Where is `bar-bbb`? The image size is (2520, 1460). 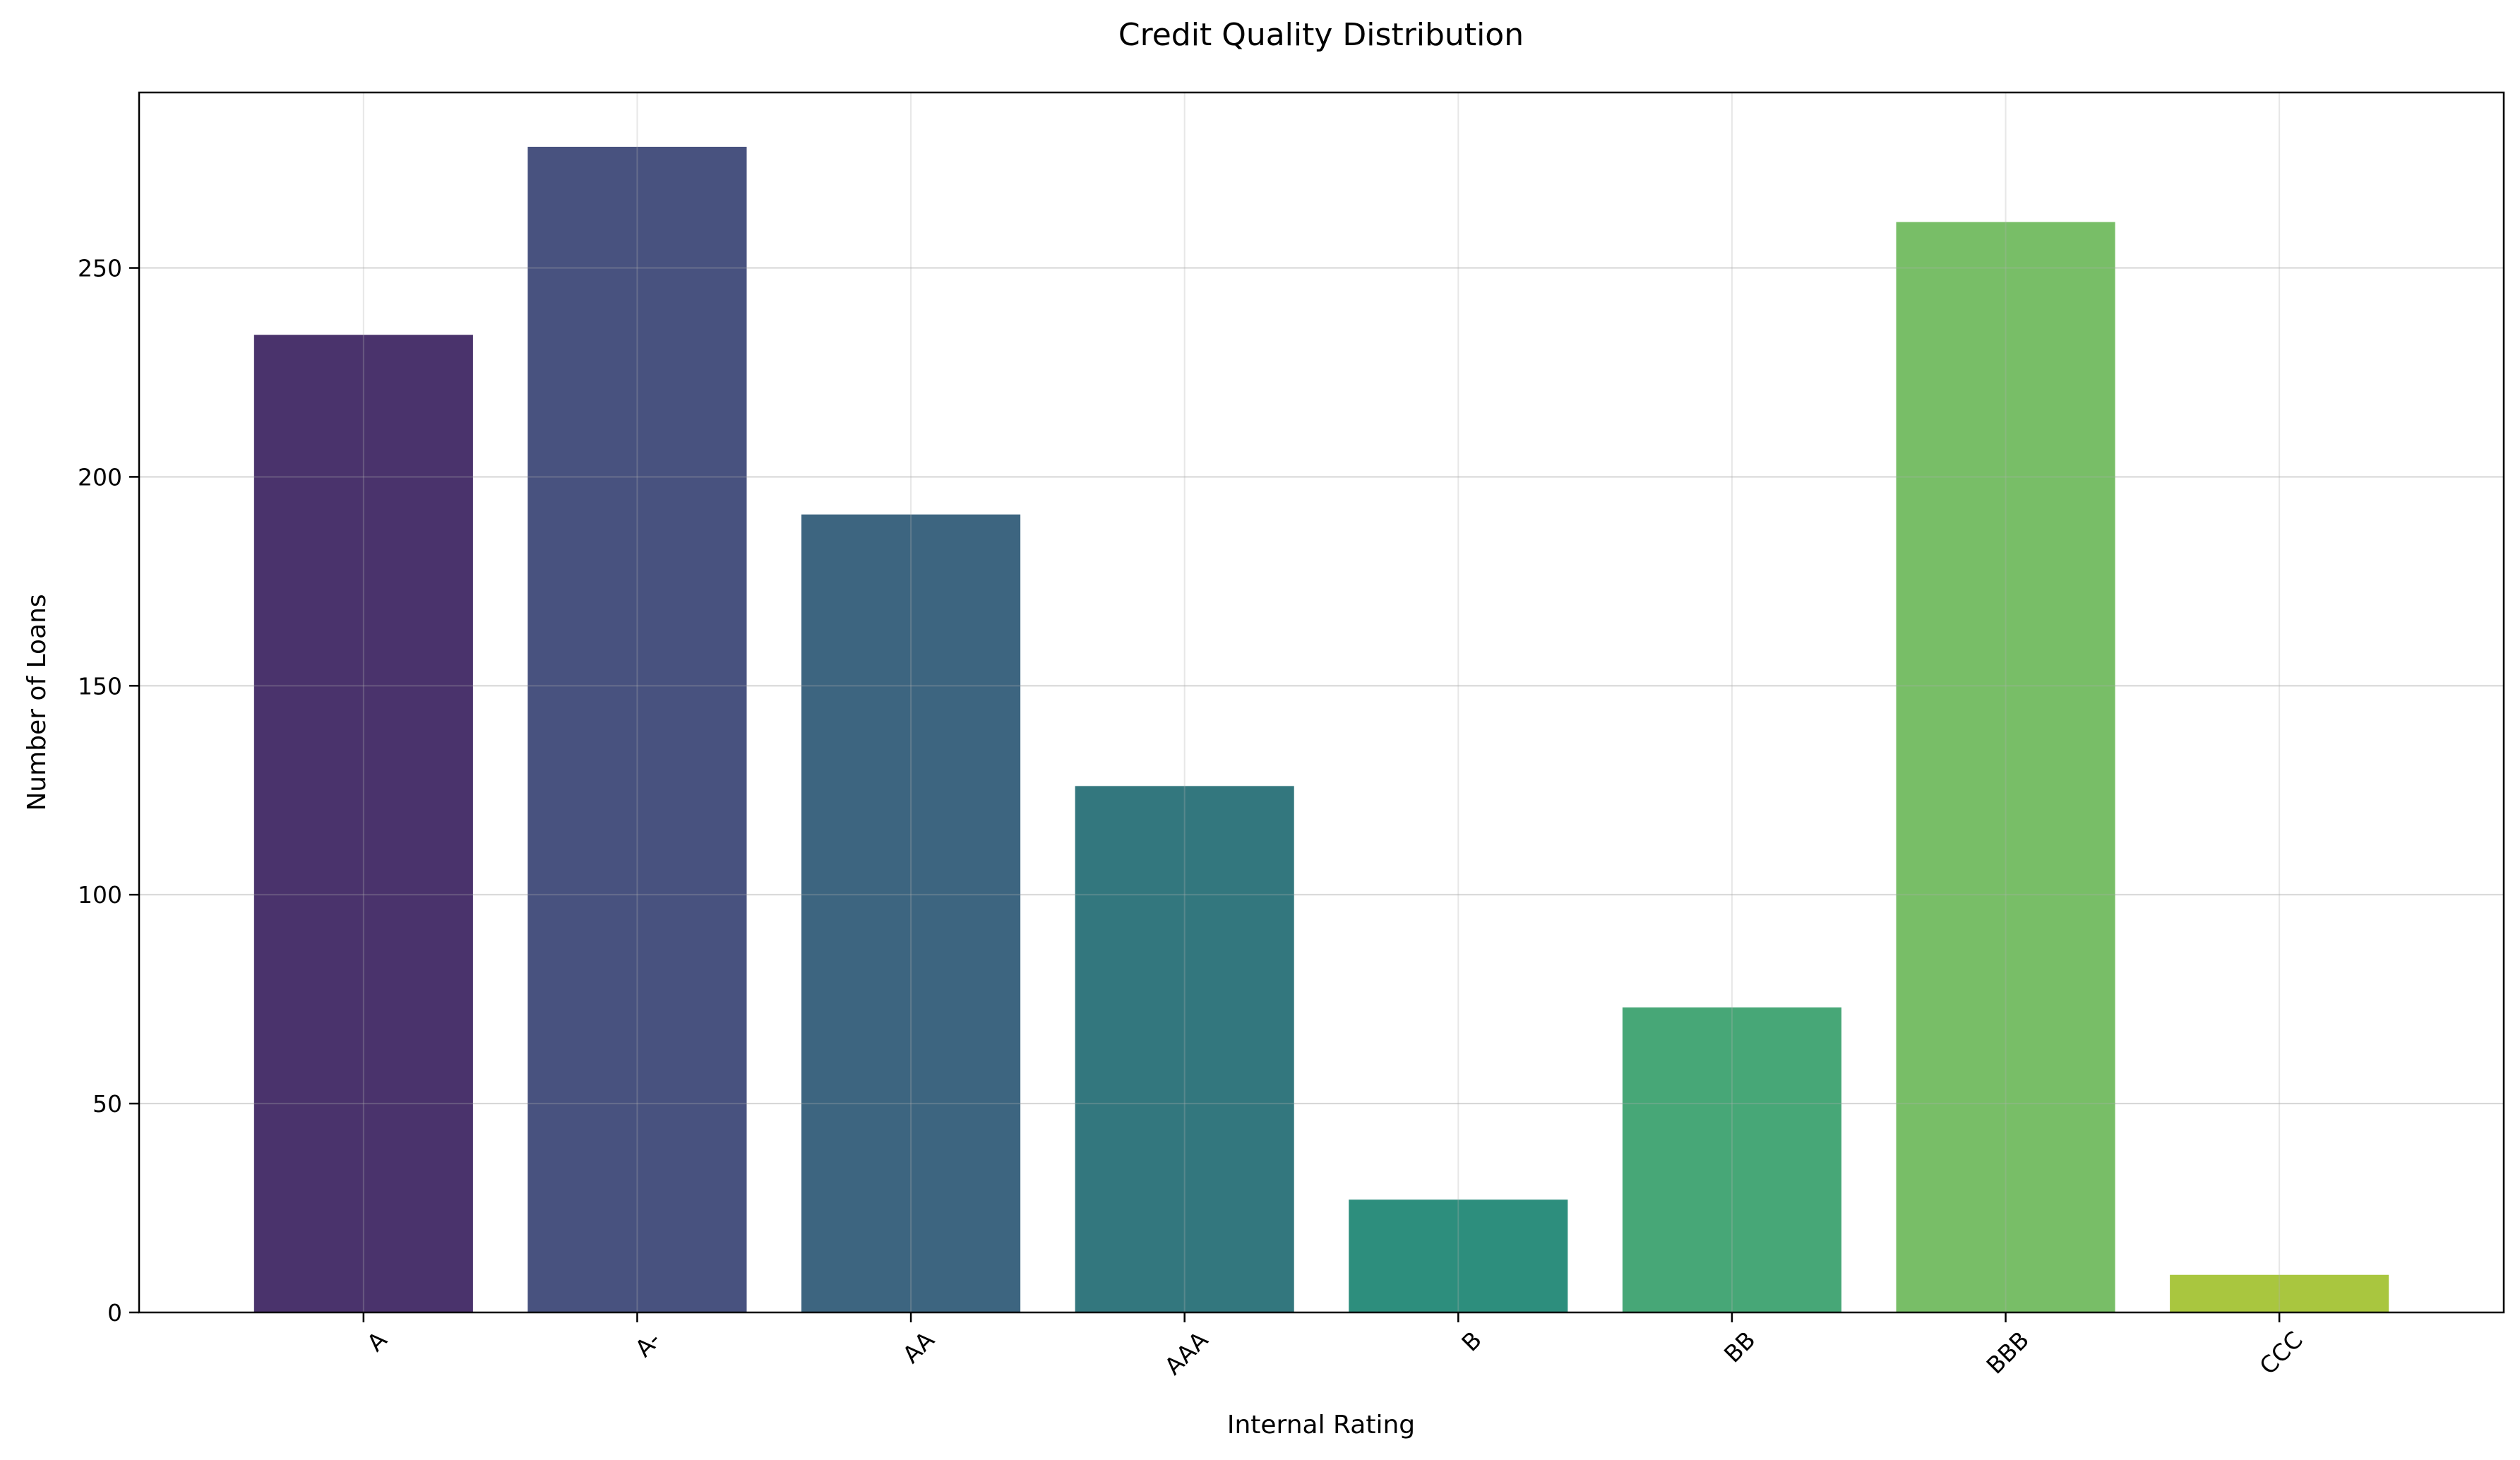
bar-bbb is located at coordinates (2006, 768).